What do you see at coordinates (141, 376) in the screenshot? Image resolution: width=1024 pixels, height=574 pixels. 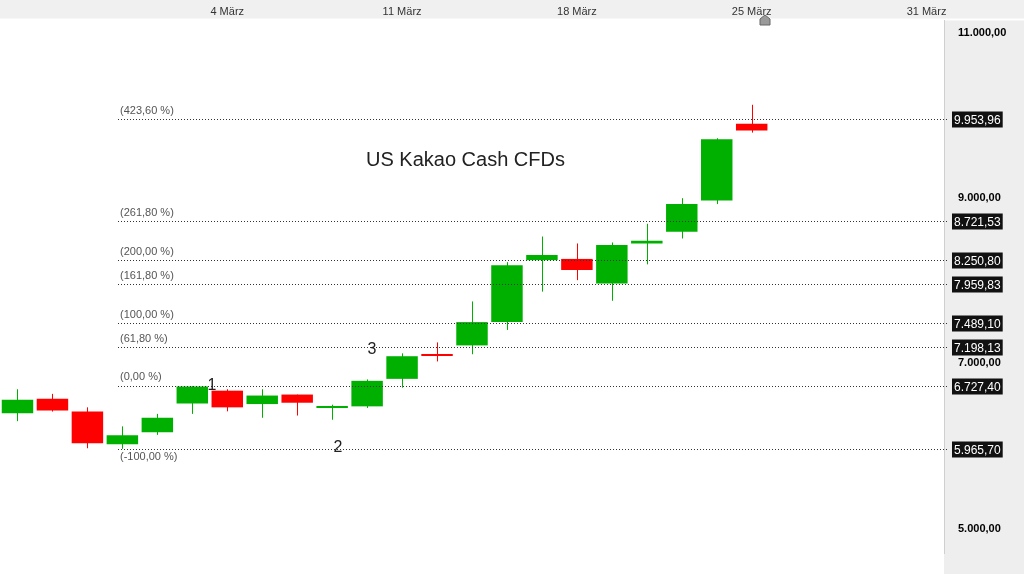 I see `annotation: (0,00 %)` at bounding box center [141, 376].